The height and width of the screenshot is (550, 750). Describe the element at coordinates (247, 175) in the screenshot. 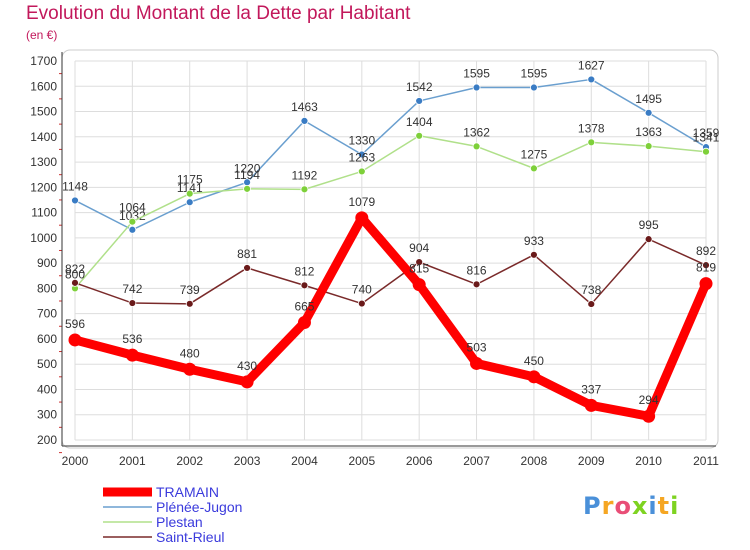

I see `data-label: 1194` at that location.